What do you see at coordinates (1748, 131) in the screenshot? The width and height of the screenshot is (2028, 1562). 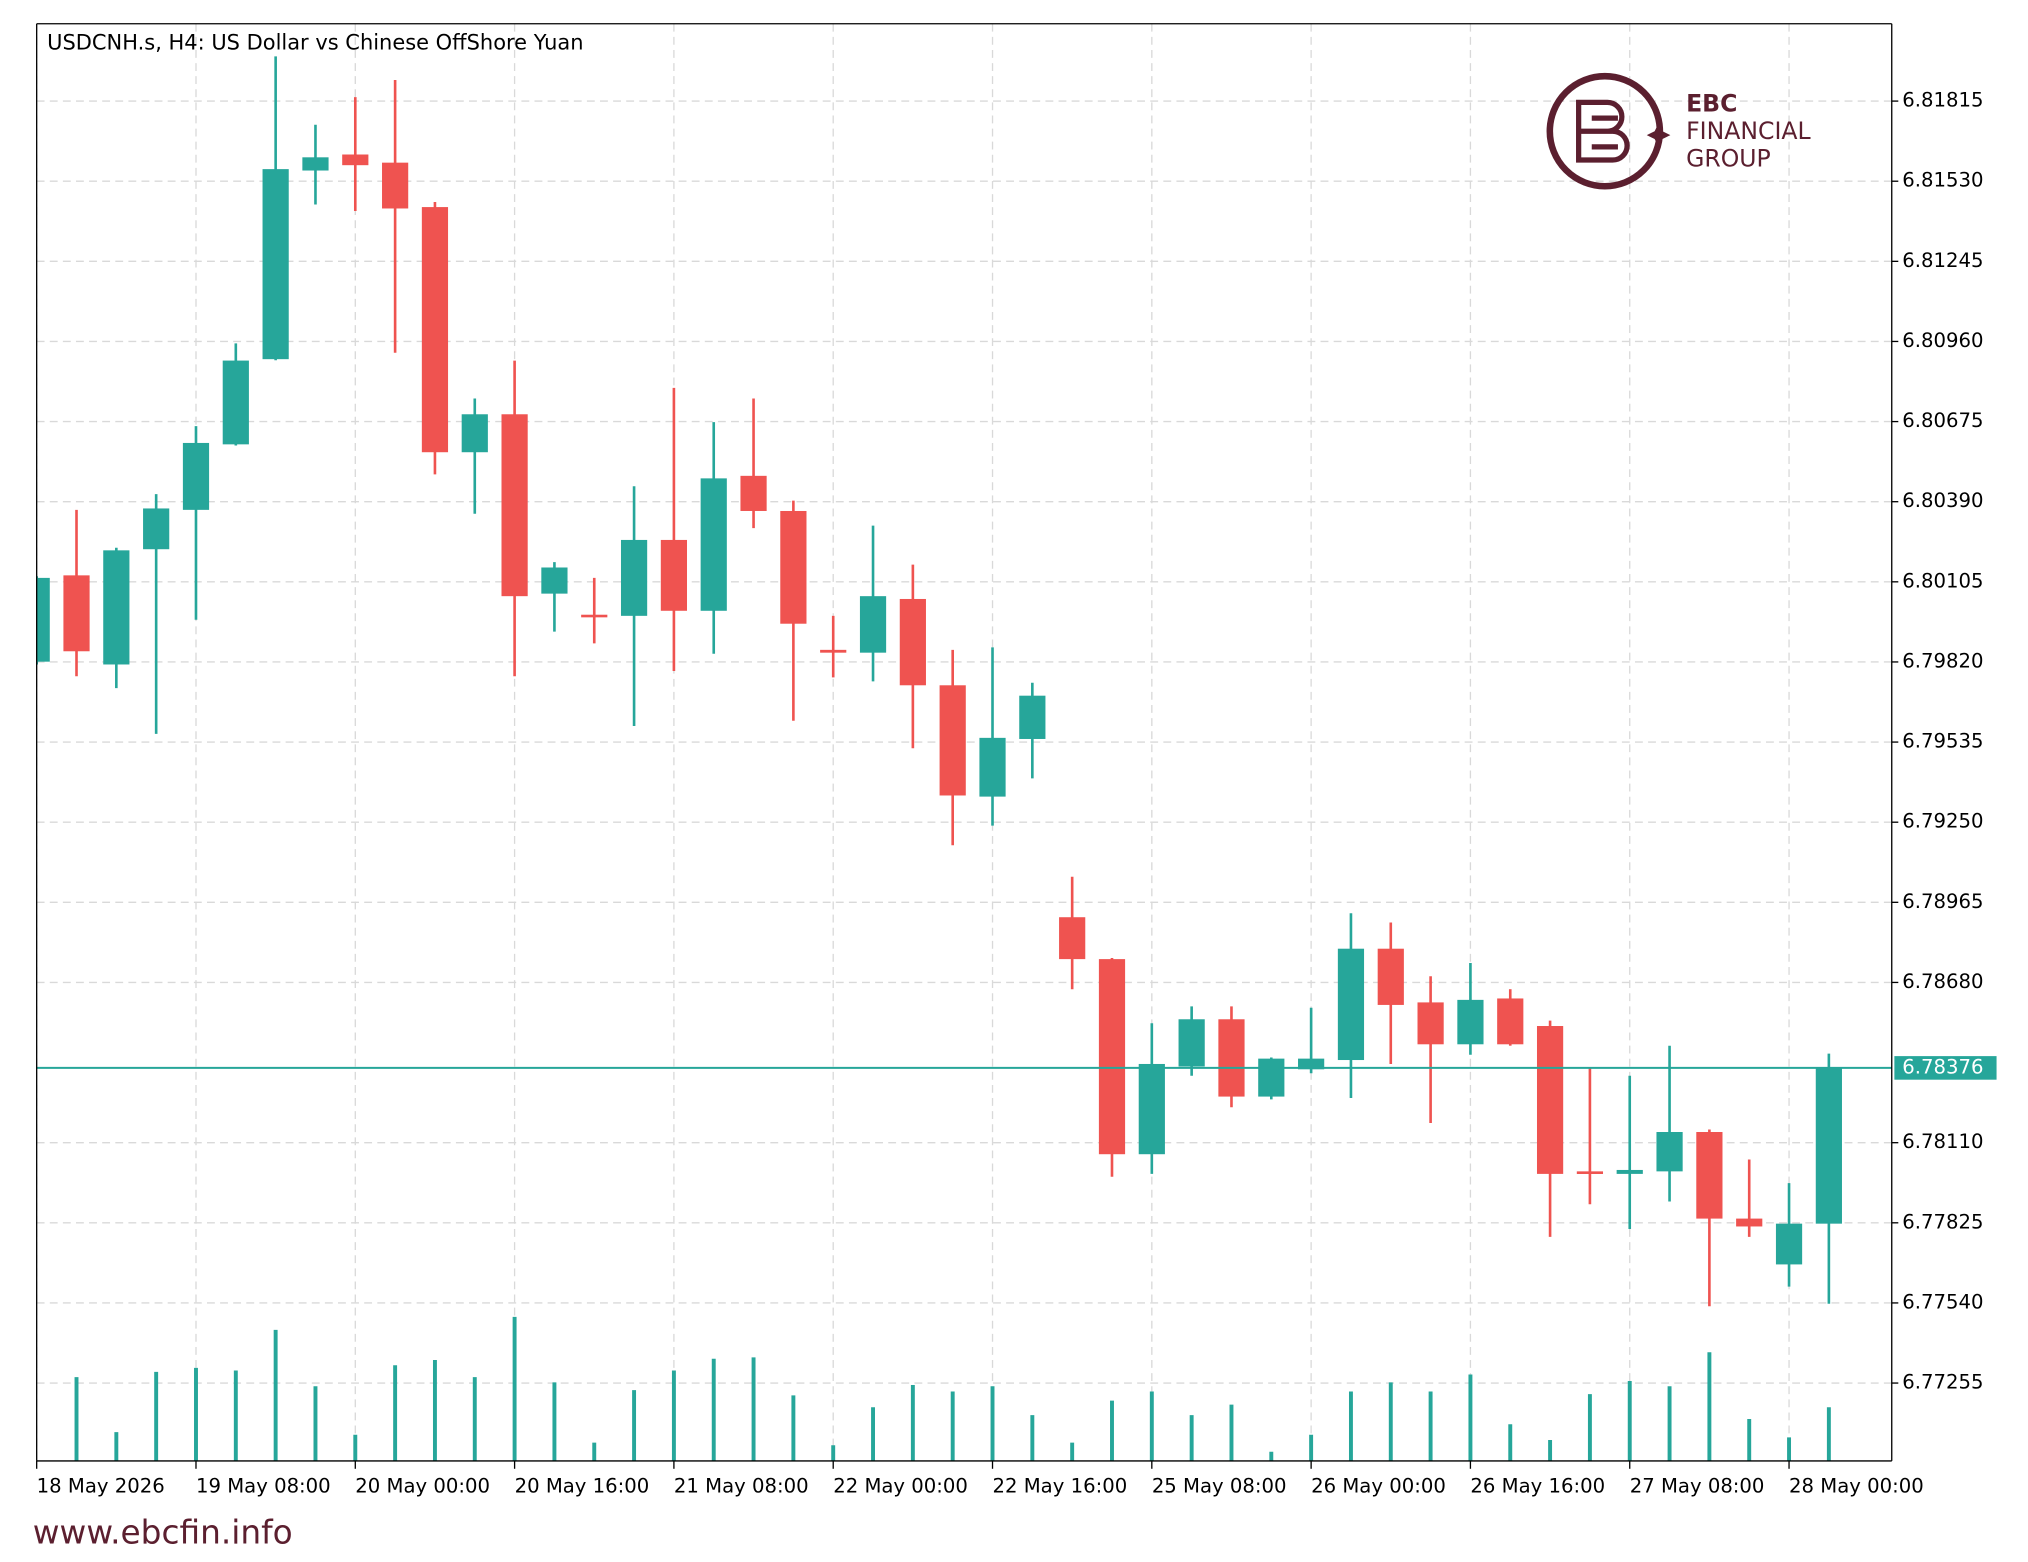 I see `logo-text: FINANCIAL` at bounding box center [1748, 131].